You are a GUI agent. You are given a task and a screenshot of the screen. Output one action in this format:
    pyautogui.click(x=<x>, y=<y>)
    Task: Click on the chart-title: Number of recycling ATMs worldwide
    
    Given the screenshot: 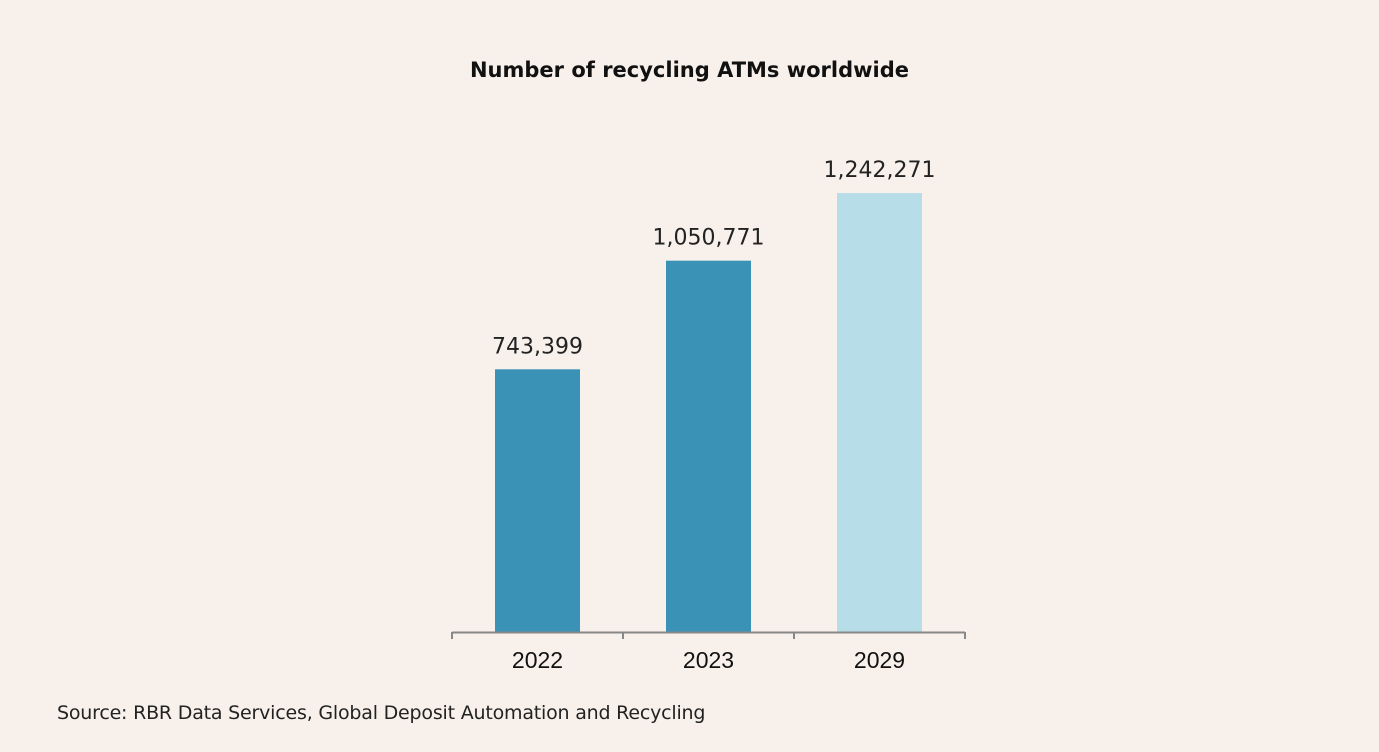 What is the action you would take?
    pyautogui.click(x=689, y=70)
    